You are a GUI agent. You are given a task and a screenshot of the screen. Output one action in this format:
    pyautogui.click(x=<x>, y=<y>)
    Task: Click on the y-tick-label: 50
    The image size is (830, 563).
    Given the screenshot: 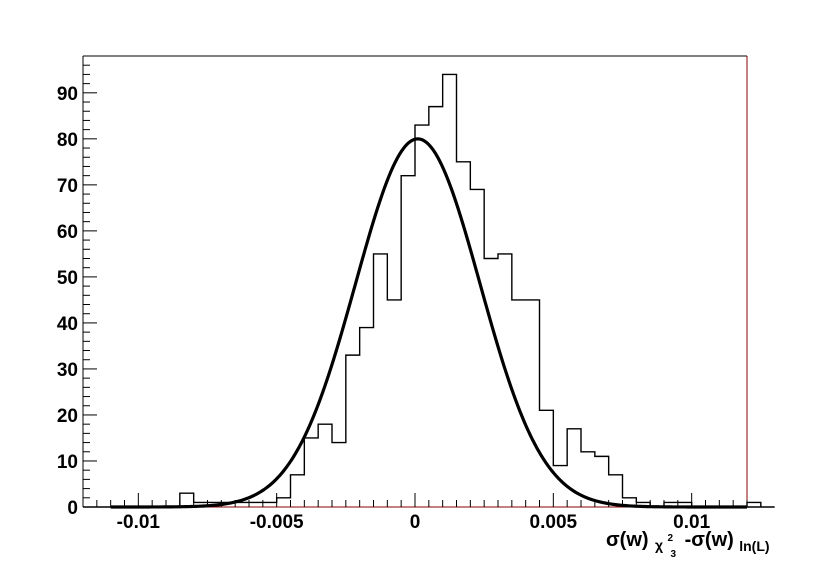 What is the action you would take?
    pyautogui.click(x=67, y=278)
    